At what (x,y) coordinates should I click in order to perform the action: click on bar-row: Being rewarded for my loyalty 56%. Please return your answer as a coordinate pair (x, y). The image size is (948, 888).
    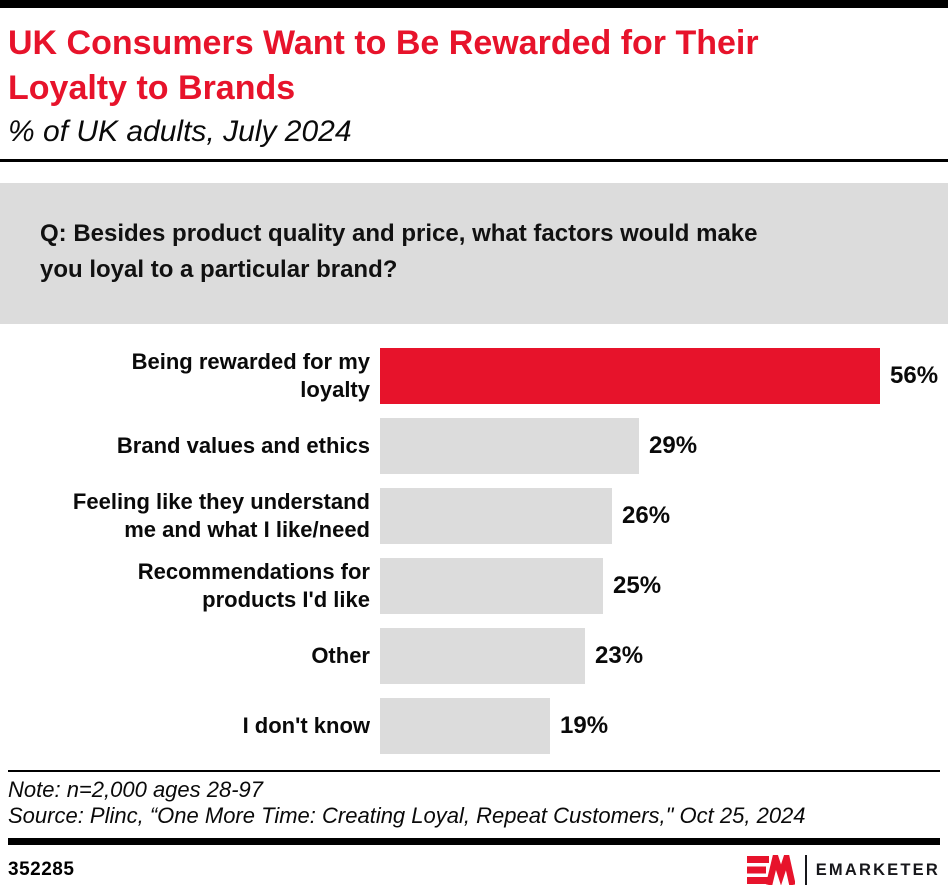
    Looking at the image, I should click on (474, 376).